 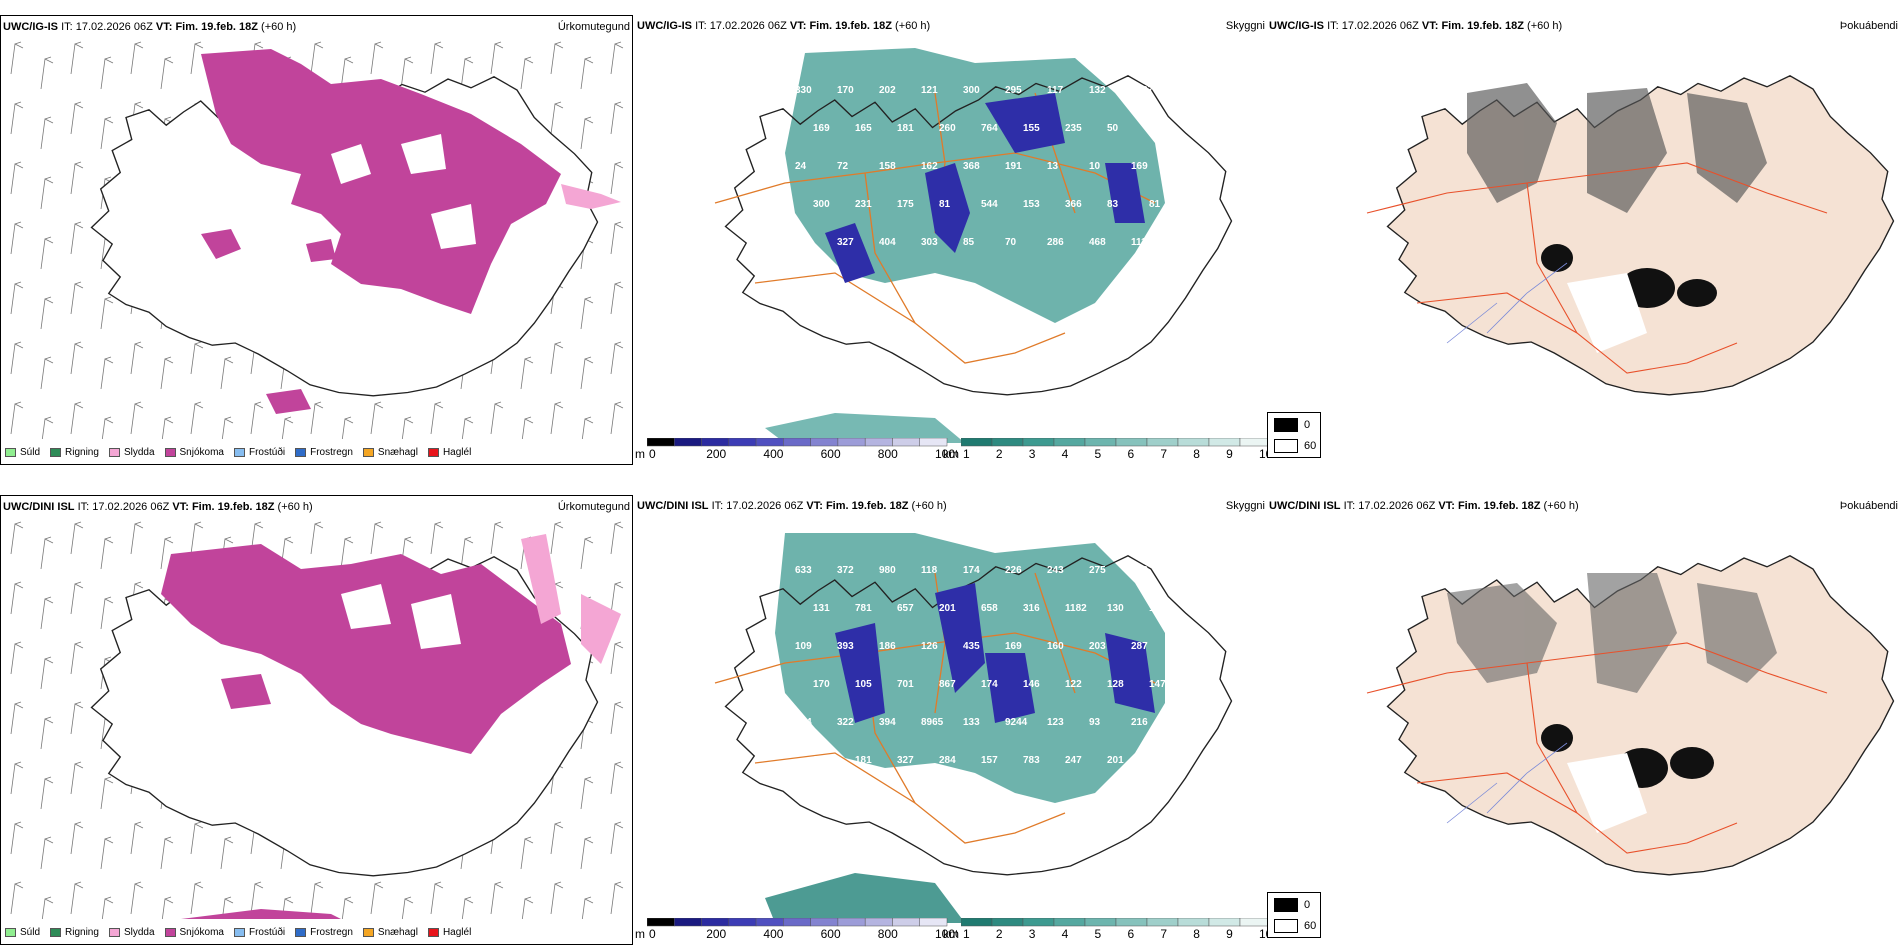 What do you see at coordinates (1032, 933) in the screenshot?
I see `colorbar-tick-label: 3` at bounding box center [1032, 933].